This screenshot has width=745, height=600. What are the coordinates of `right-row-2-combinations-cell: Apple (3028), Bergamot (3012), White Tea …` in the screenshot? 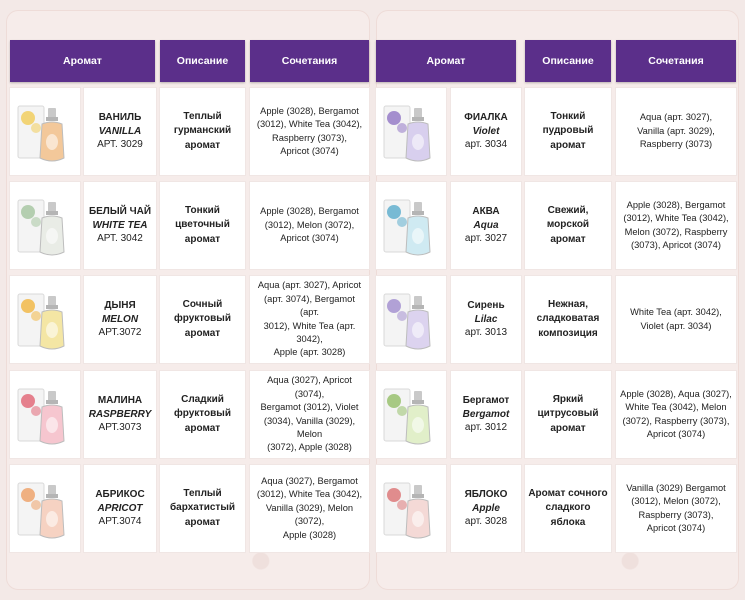 It's located at (676, 225).